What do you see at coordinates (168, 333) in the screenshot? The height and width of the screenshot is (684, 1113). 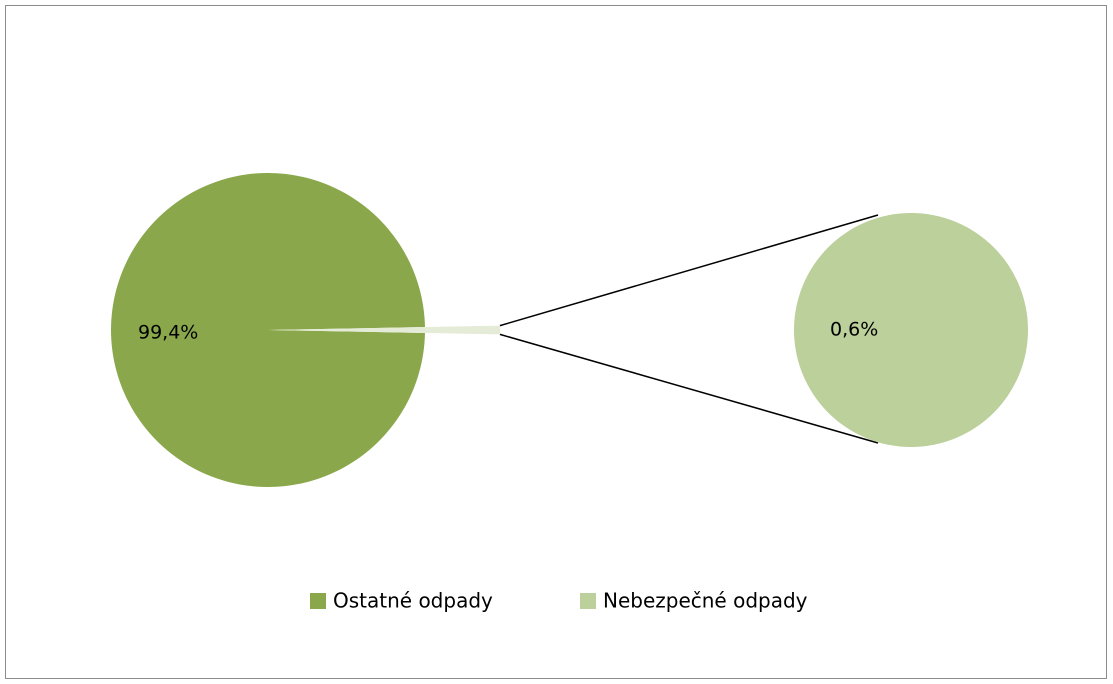 I see `data-label: 99,4%` at bounding box center [168, 333].